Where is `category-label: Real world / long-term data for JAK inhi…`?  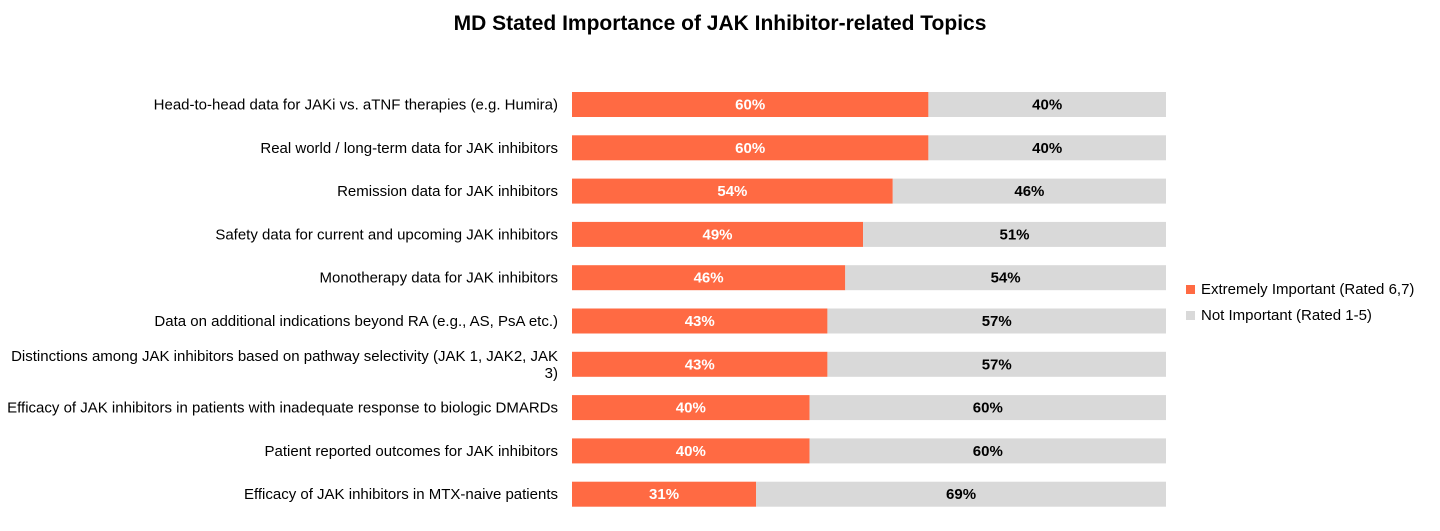 category-label: Real world / long-term data for JAK inhi… is located at coordinates (409, 148).